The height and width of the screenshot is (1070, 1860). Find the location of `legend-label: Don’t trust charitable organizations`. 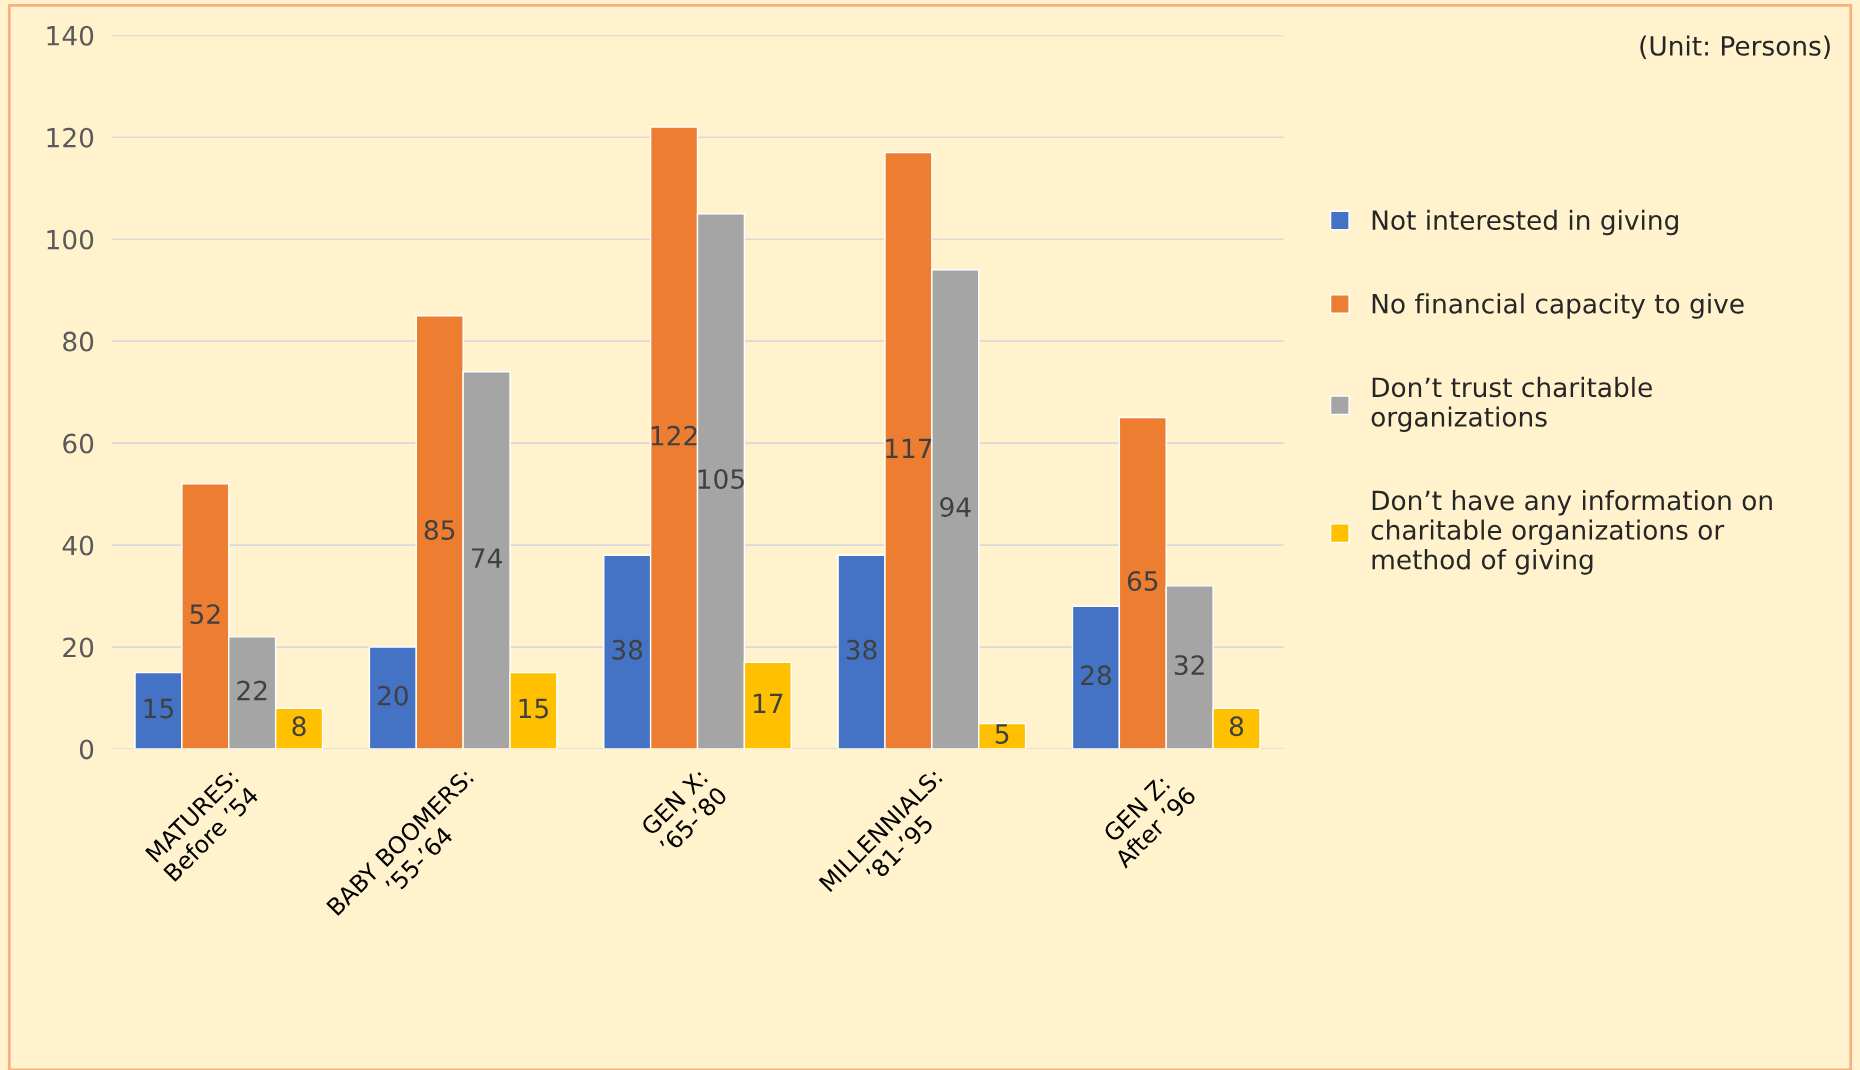

legend-label: Don’t trust charitable organizations is located at coordinates (1511, 404).